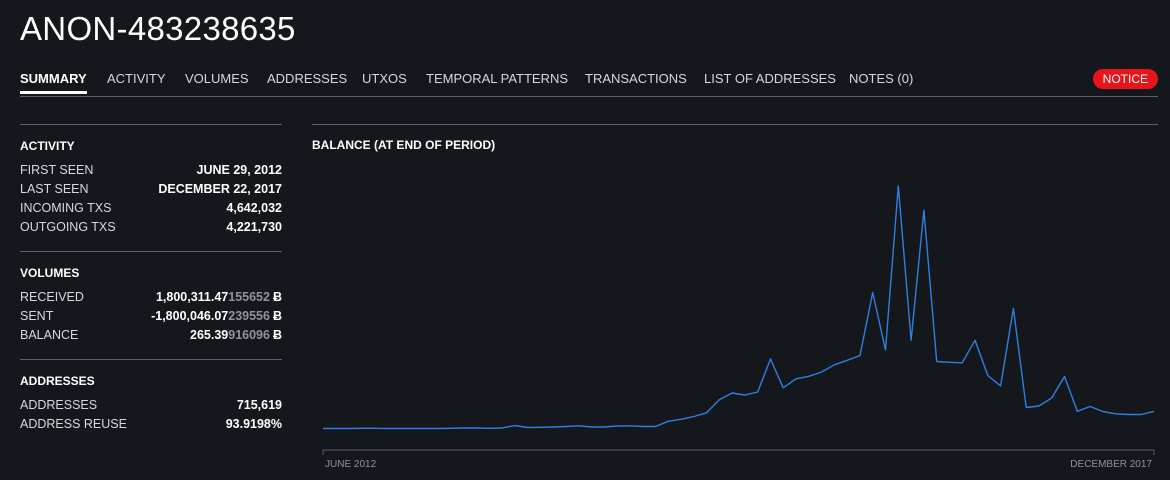 This screenshot has width=1170, height=480. Describe the element at coordinates (47, 146) in the screenshot. I see `activity-heading: ACTIVITY` at that location.